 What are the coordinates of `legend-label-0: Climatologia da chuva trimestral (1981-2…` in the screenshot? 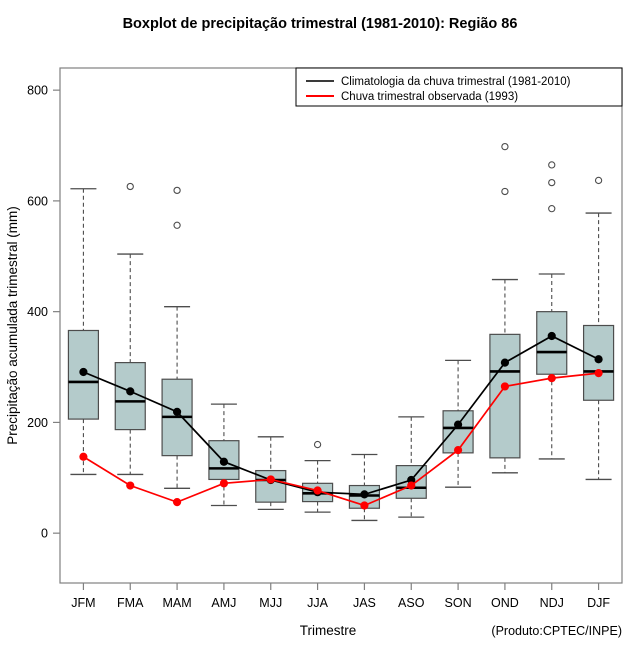 It's located at (456, 82).